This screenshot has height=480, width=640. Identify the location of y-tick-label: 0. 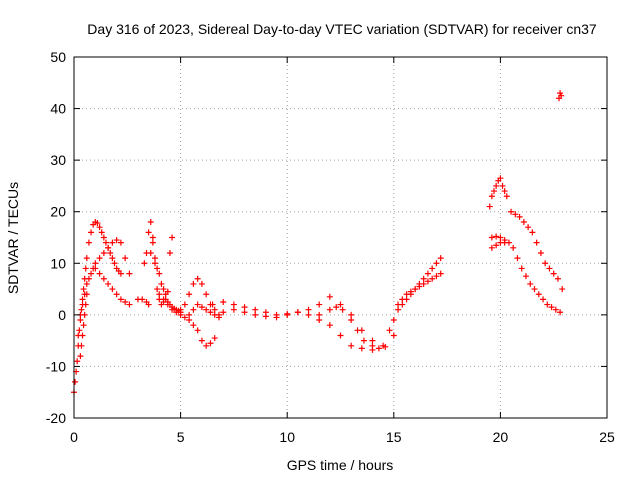
(62, 315).